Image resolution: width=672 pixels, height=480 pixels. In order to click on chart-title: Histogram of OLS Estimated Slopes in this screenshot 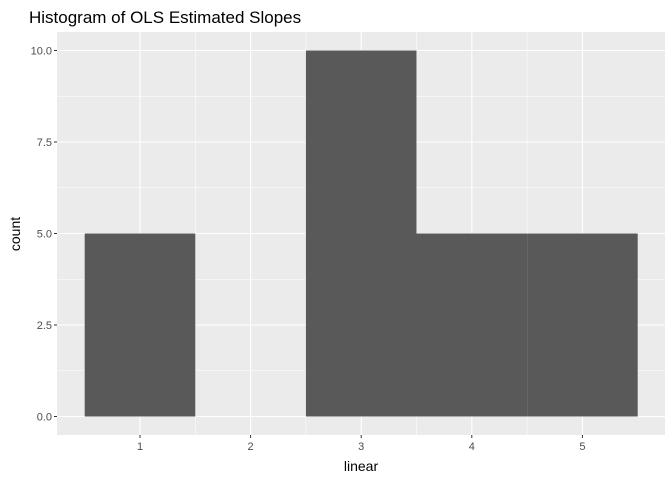, I will do `click(165, 17)`.